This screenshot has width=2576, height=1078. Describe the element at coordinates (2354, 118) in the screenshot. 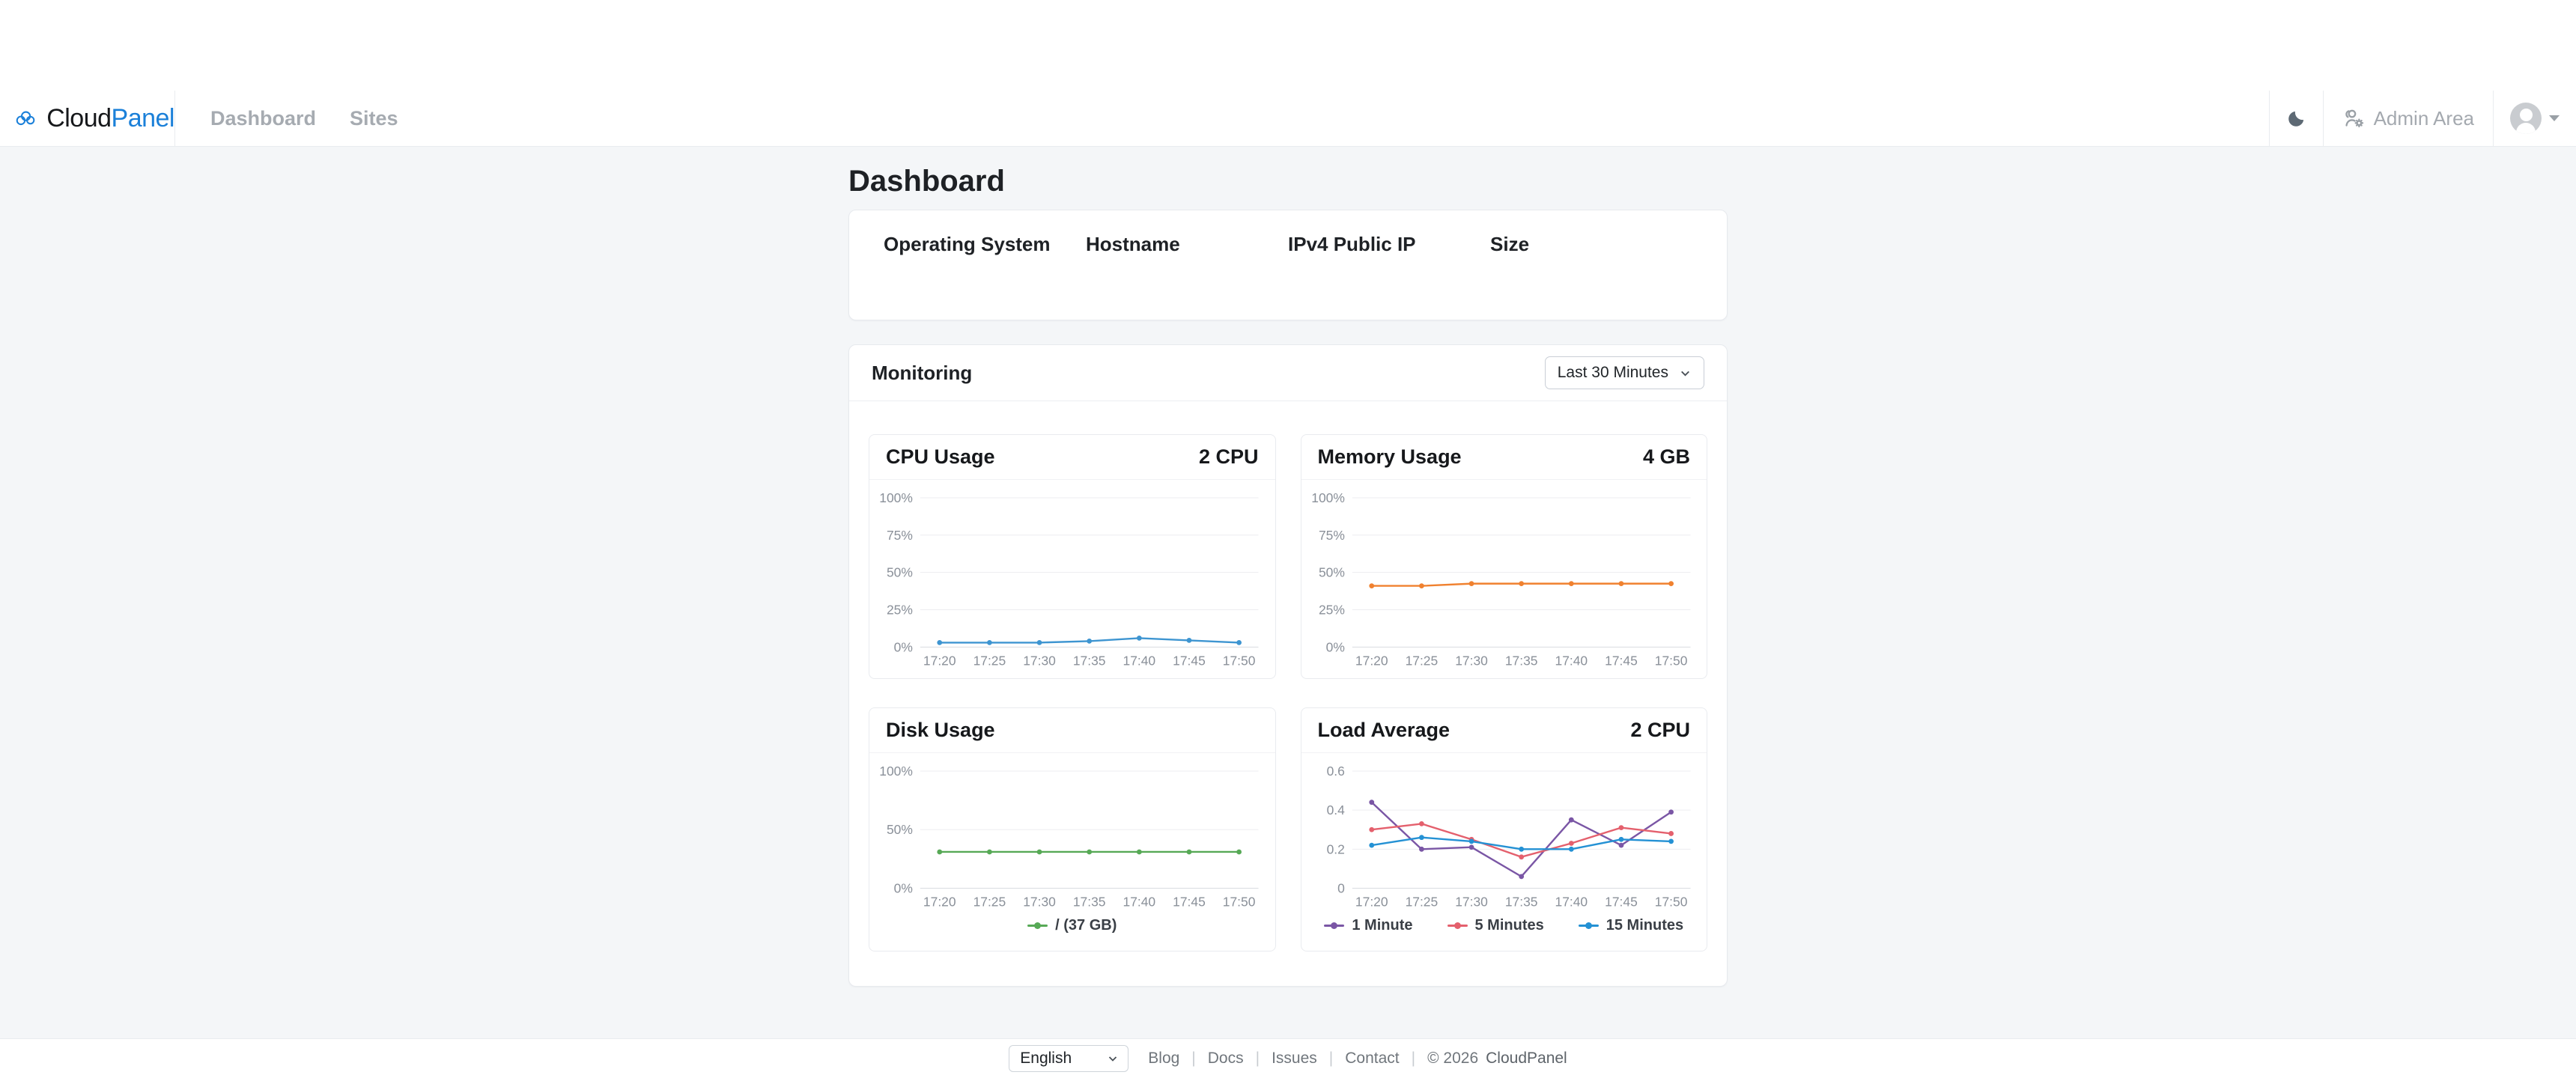

I see `users-gear-icon` at that location.